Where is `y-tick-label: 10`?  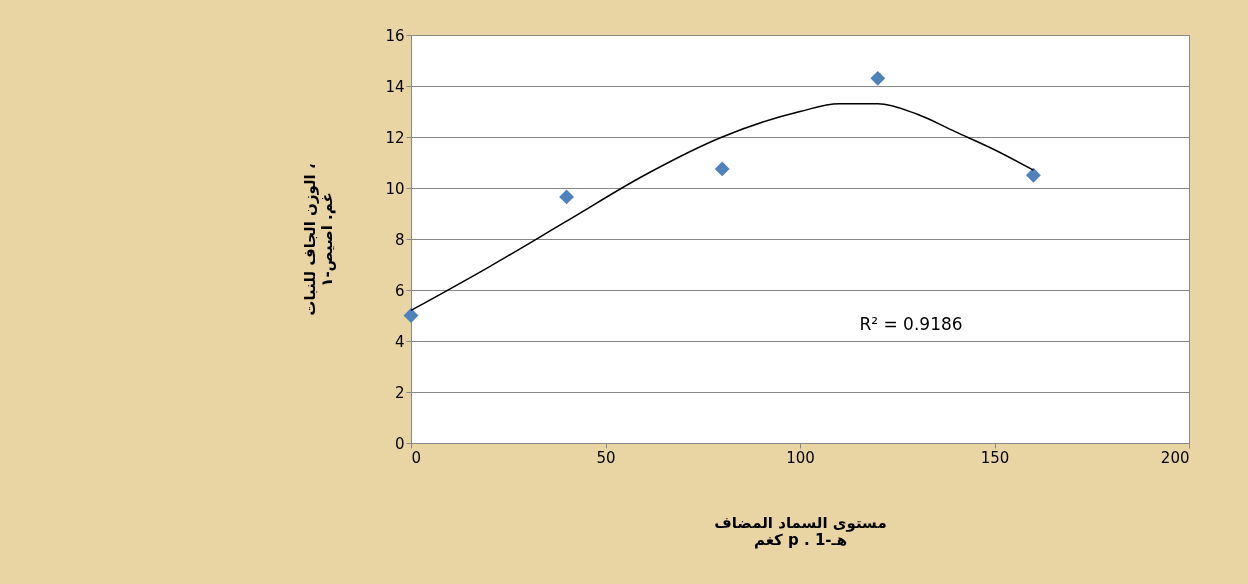 y-tick-label: 10 is located at coordinates (395, 188).